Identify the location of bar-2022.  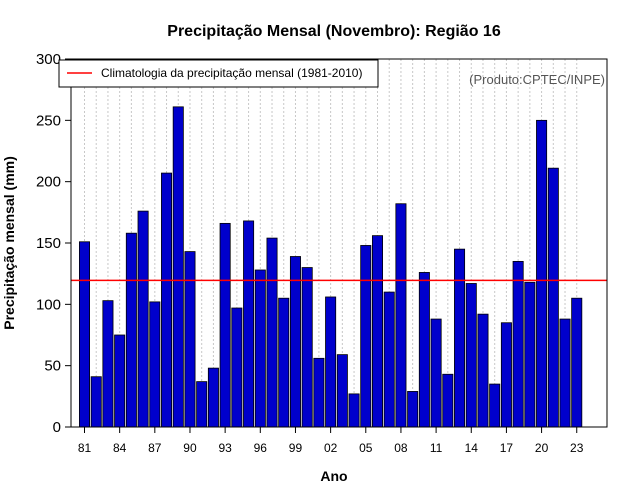
(565, 373).